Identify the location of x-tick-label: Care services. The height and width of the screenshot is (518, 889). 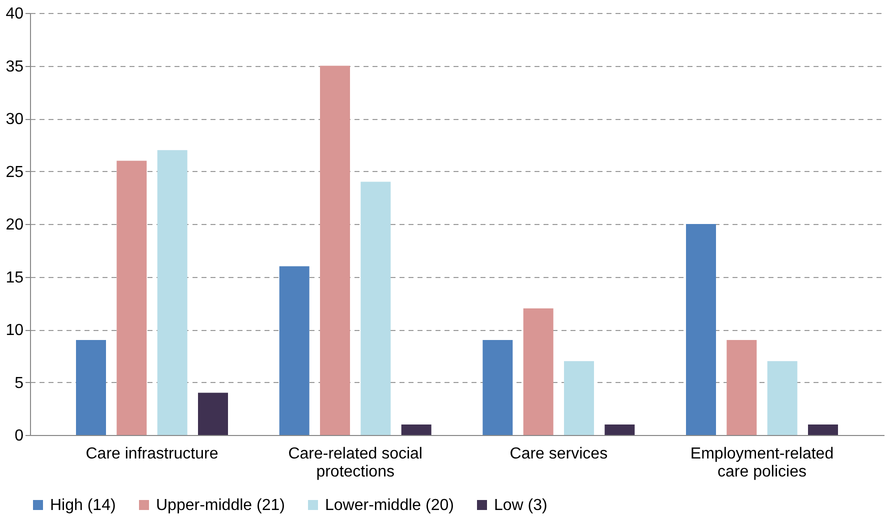
(559, 454).